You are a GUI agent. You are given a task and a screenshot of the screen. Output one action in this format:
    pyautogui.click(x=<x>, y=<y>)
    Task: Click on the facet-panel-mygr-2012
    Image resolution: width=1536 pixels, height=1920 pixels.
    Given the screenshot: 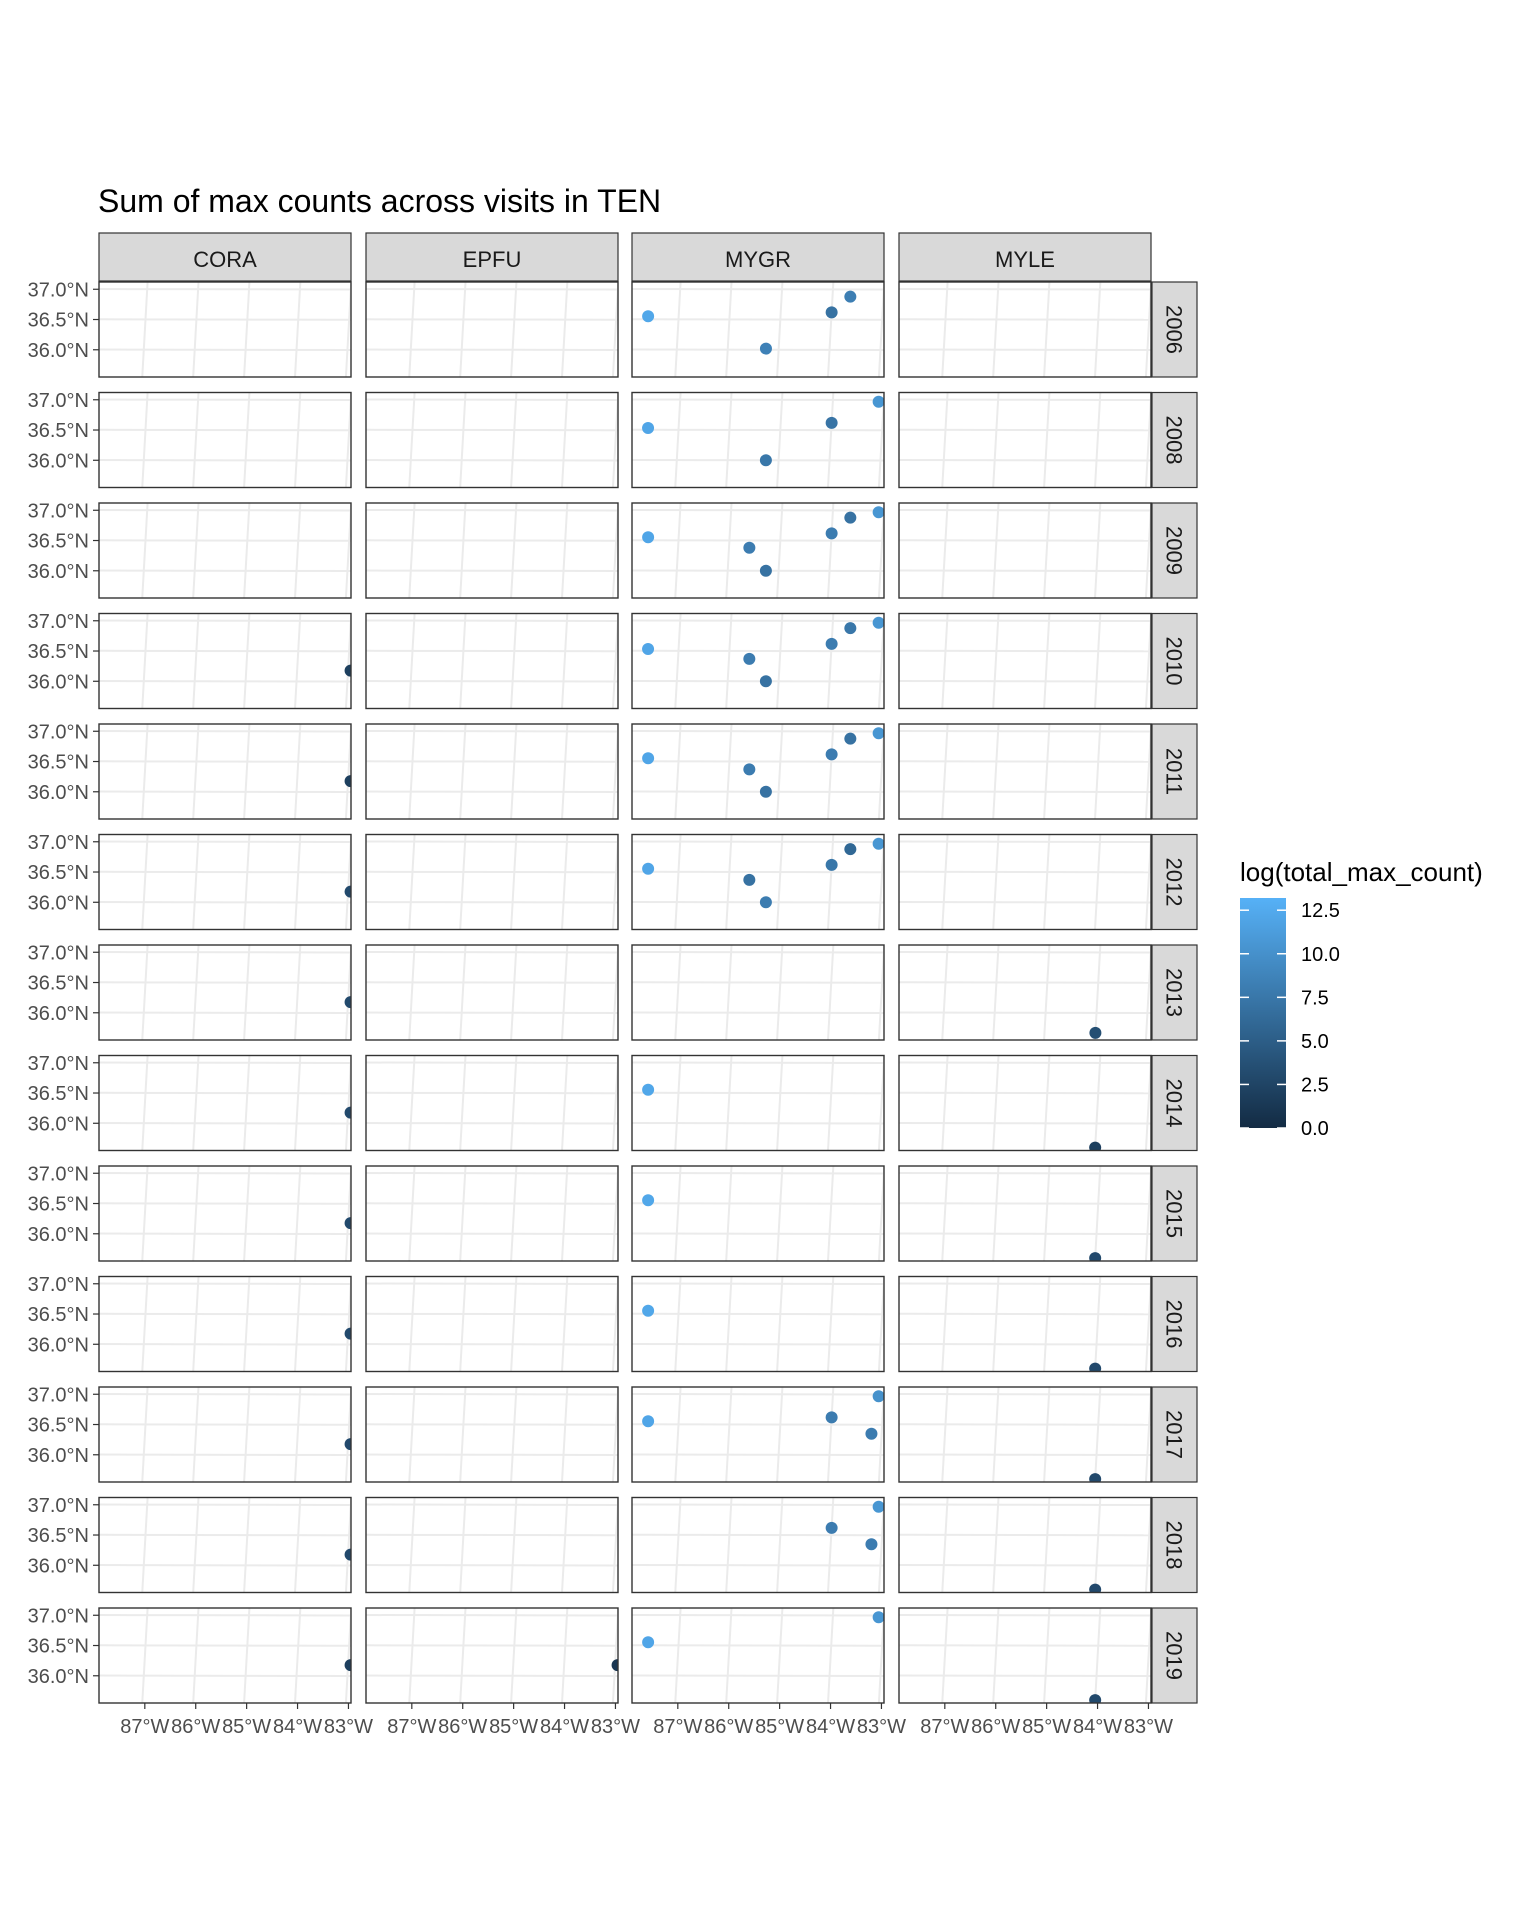 What is the action you would take?
    pyautogui.click(x=758, y=882)
    